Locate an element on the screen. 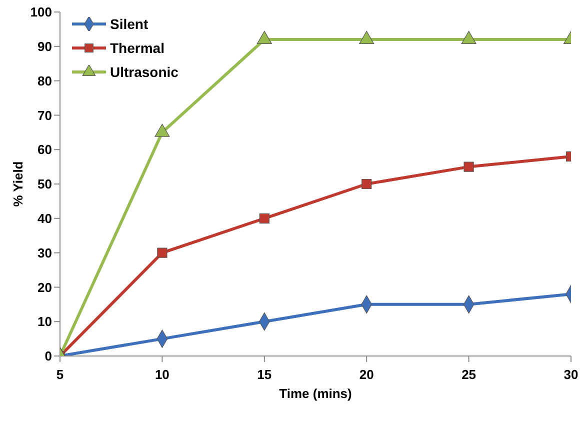 The image size is (585, 426). x-tick-label: 20 is located at coordinates (366, 374).